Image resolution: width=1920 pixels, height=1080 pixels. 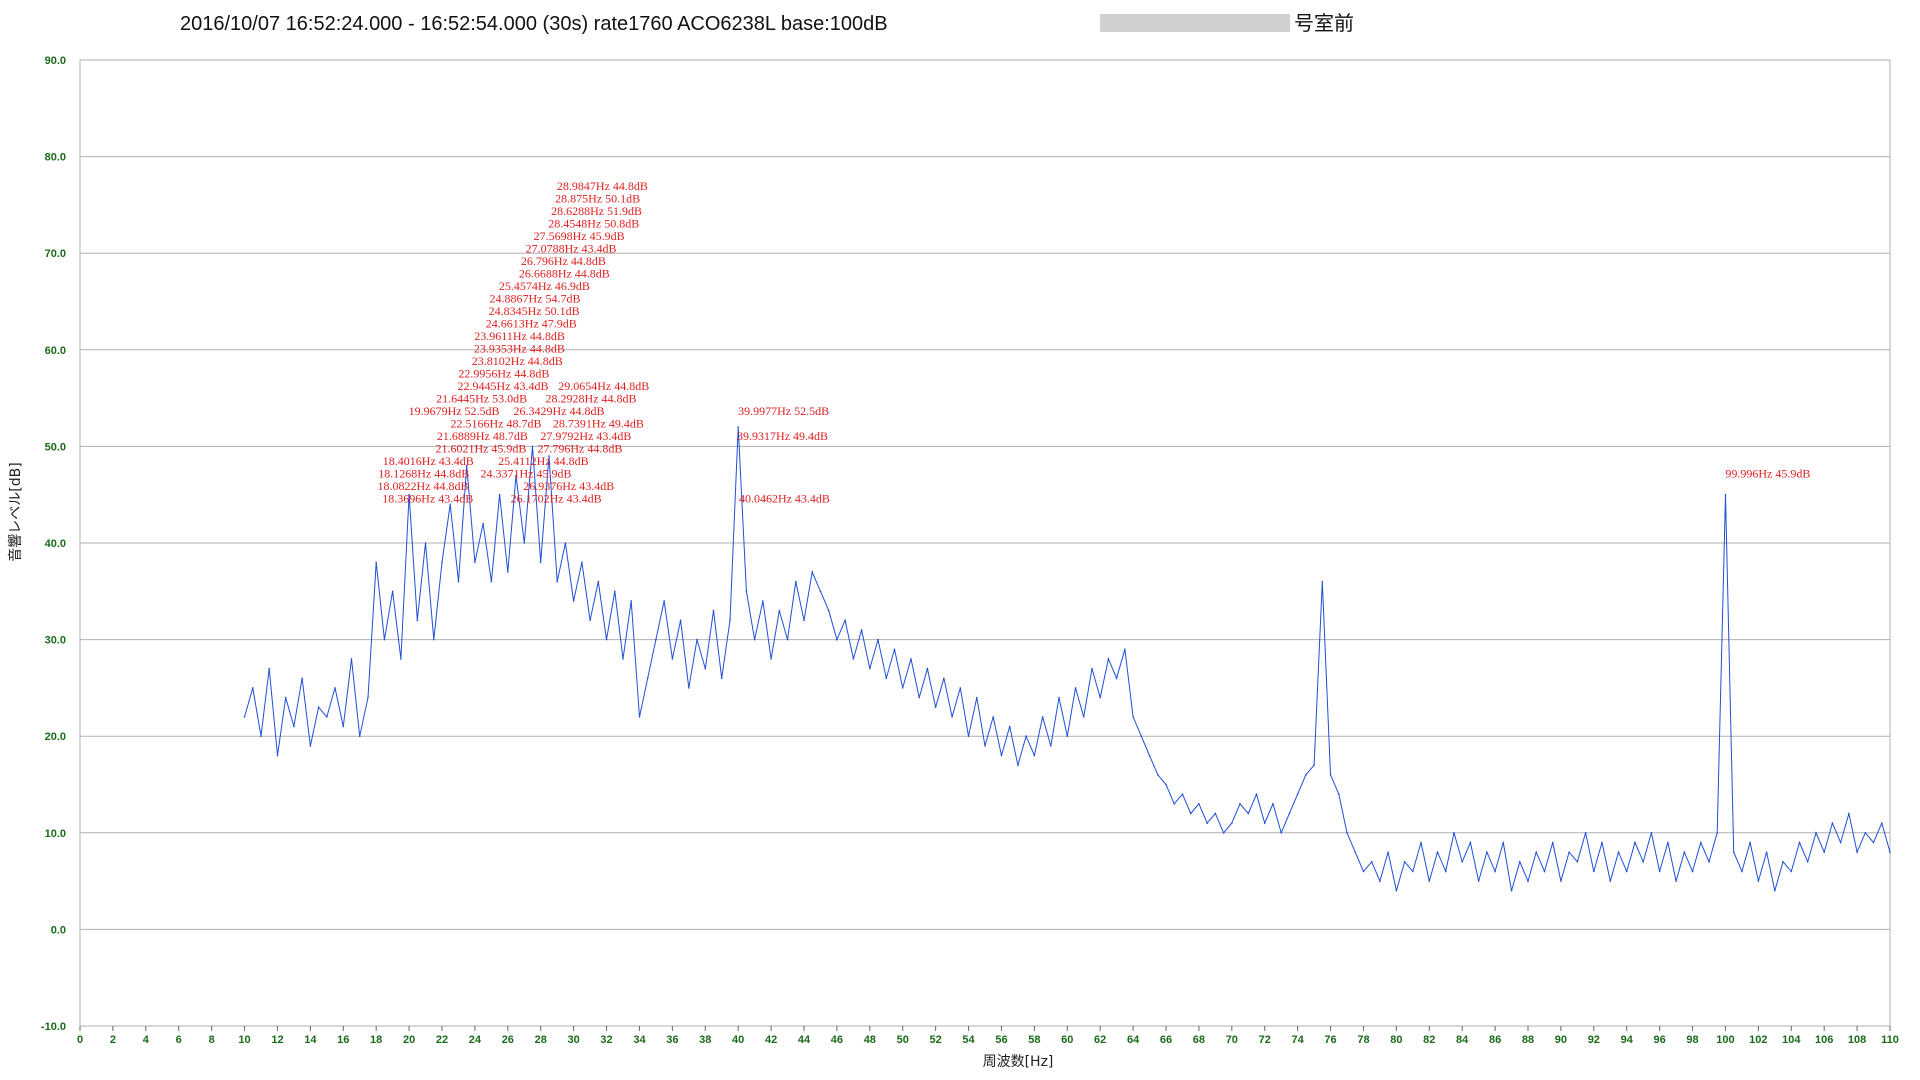 I want to click on x-tick-label: 110, so click(x=1890, y=1040).